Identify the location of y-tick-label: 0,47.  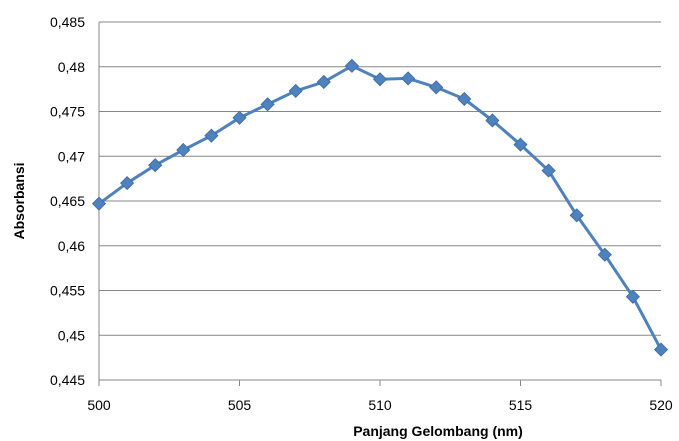
(71, 156).